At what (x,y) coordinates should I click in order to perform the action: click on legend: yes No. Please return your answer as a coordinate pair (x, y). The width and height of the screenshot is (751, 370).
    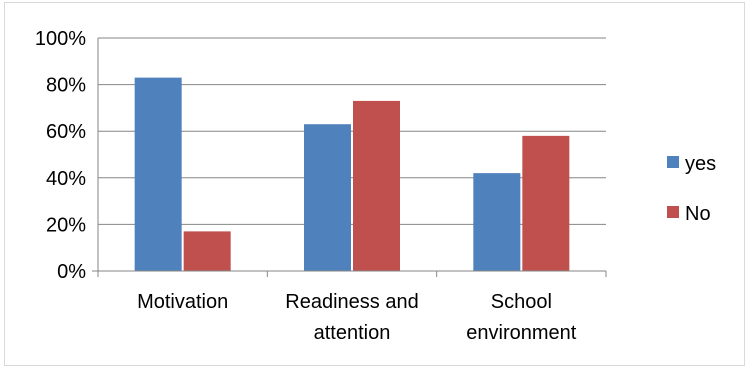
    Looking at the image, I should click on (691, 189).